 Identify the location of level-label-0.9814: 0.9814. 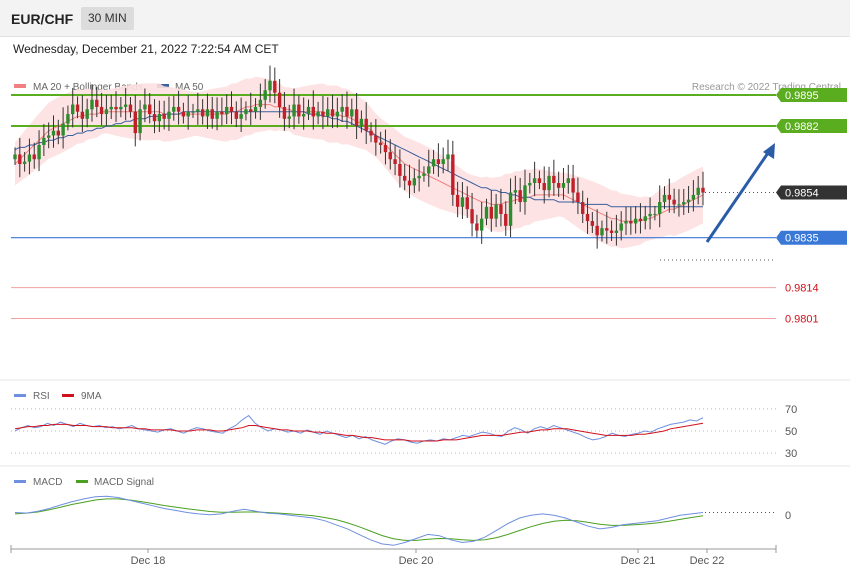
(802, 289).